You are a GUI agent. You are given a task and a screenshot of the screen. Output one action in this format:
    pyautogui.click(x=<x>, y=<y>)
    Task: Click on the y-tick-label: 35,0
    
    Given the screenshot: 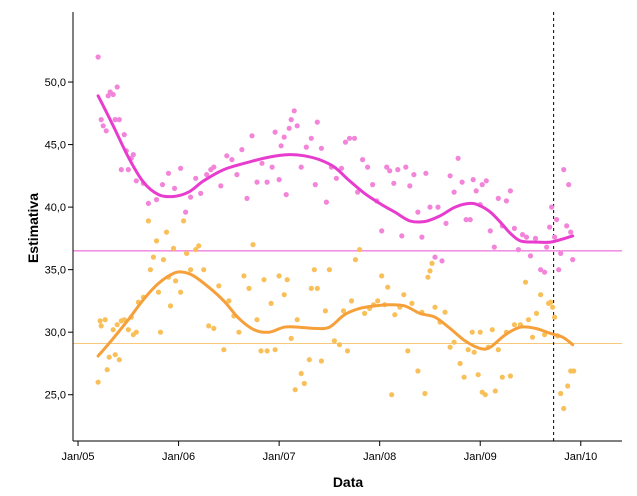 What is the action you would take?
    pyautogui.click(x=55, y=271)
    